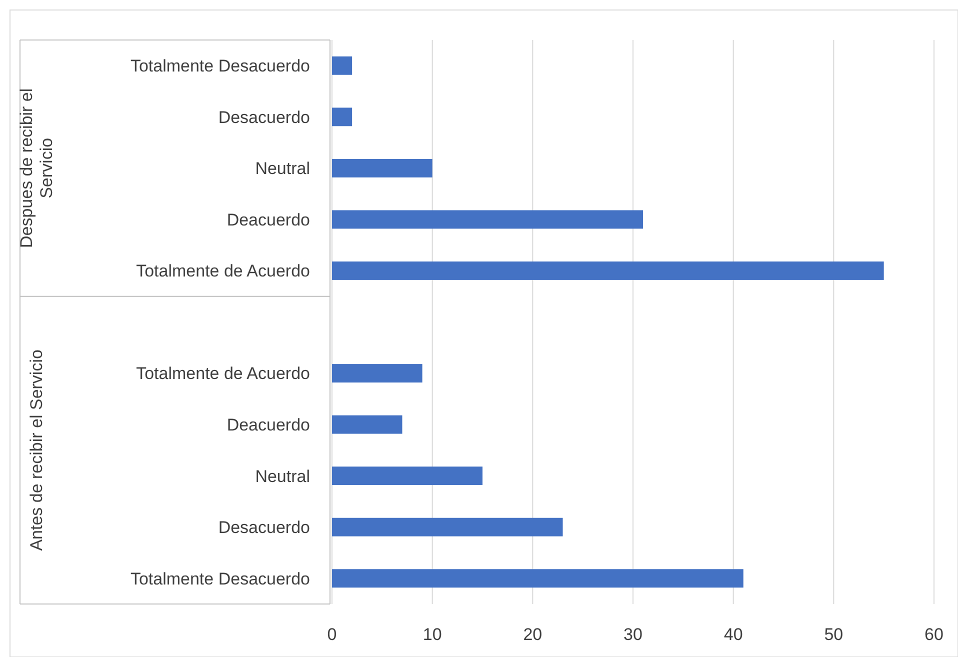  I want to click on text: Antes de recibir el Servicio, so click(36, 450).